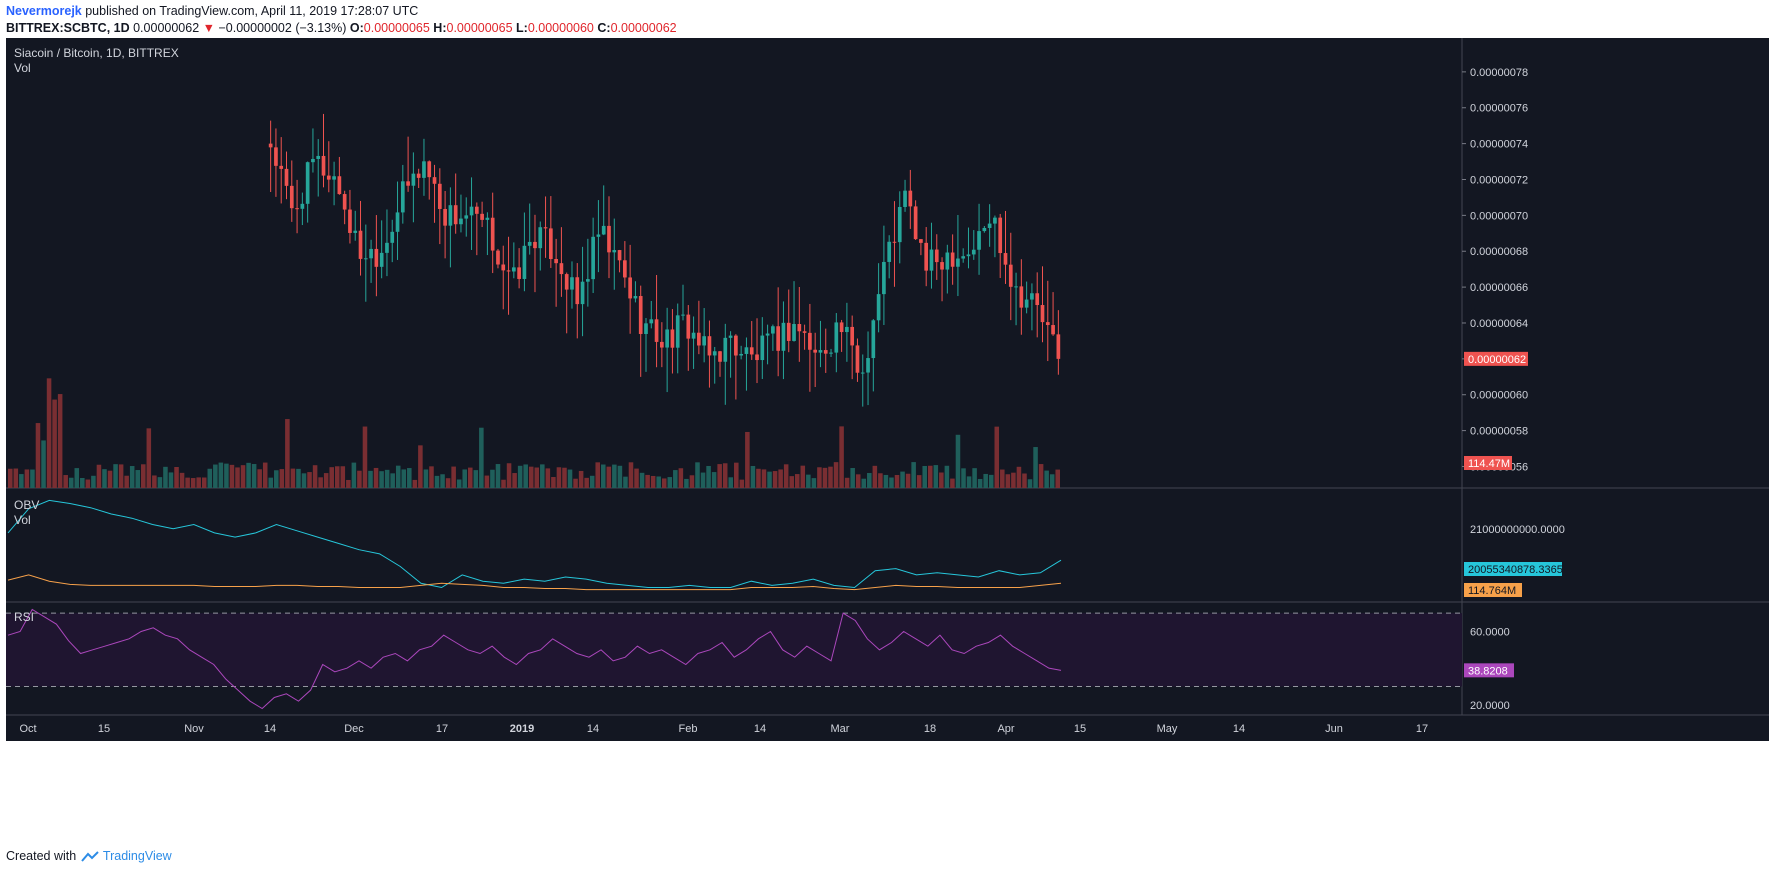 The width and height of the screenshot is (1771, 872). I want to click on rsi-pane: 60.0000 20.0000 38.8208, so click(760, 660).